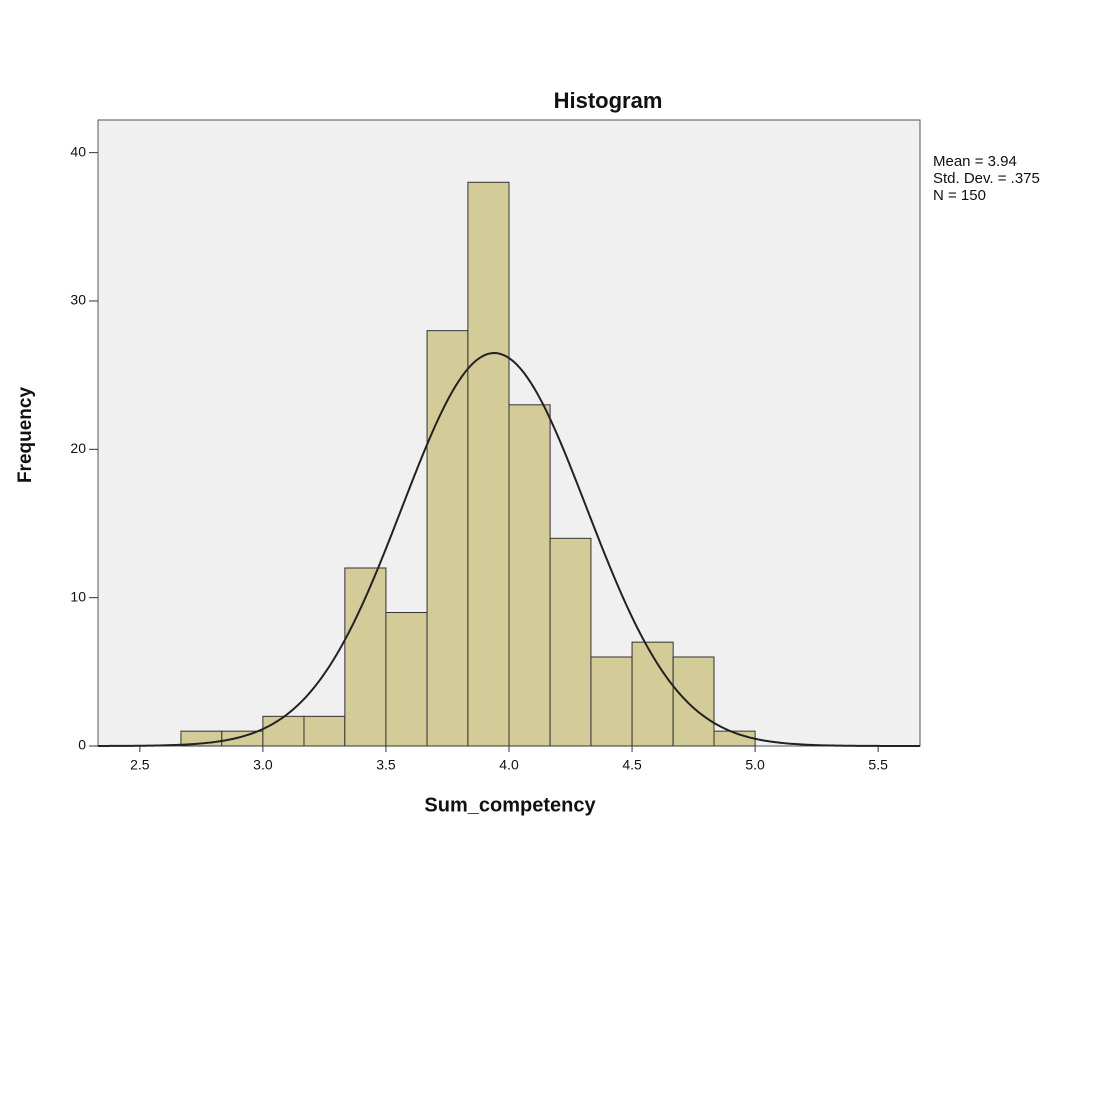  I want to click on x-tick-label: 3.5, so click(386, 765).